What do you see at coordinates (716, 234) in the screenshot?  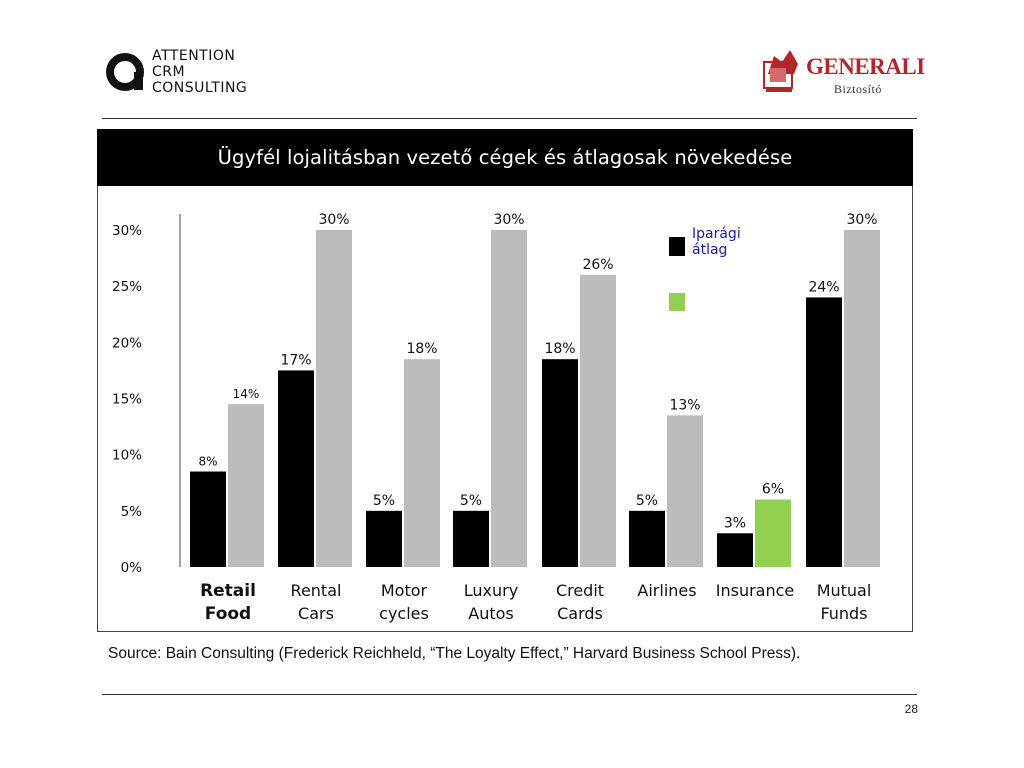 I see `legend-label: Iparági` at bounding box center [716, 234].